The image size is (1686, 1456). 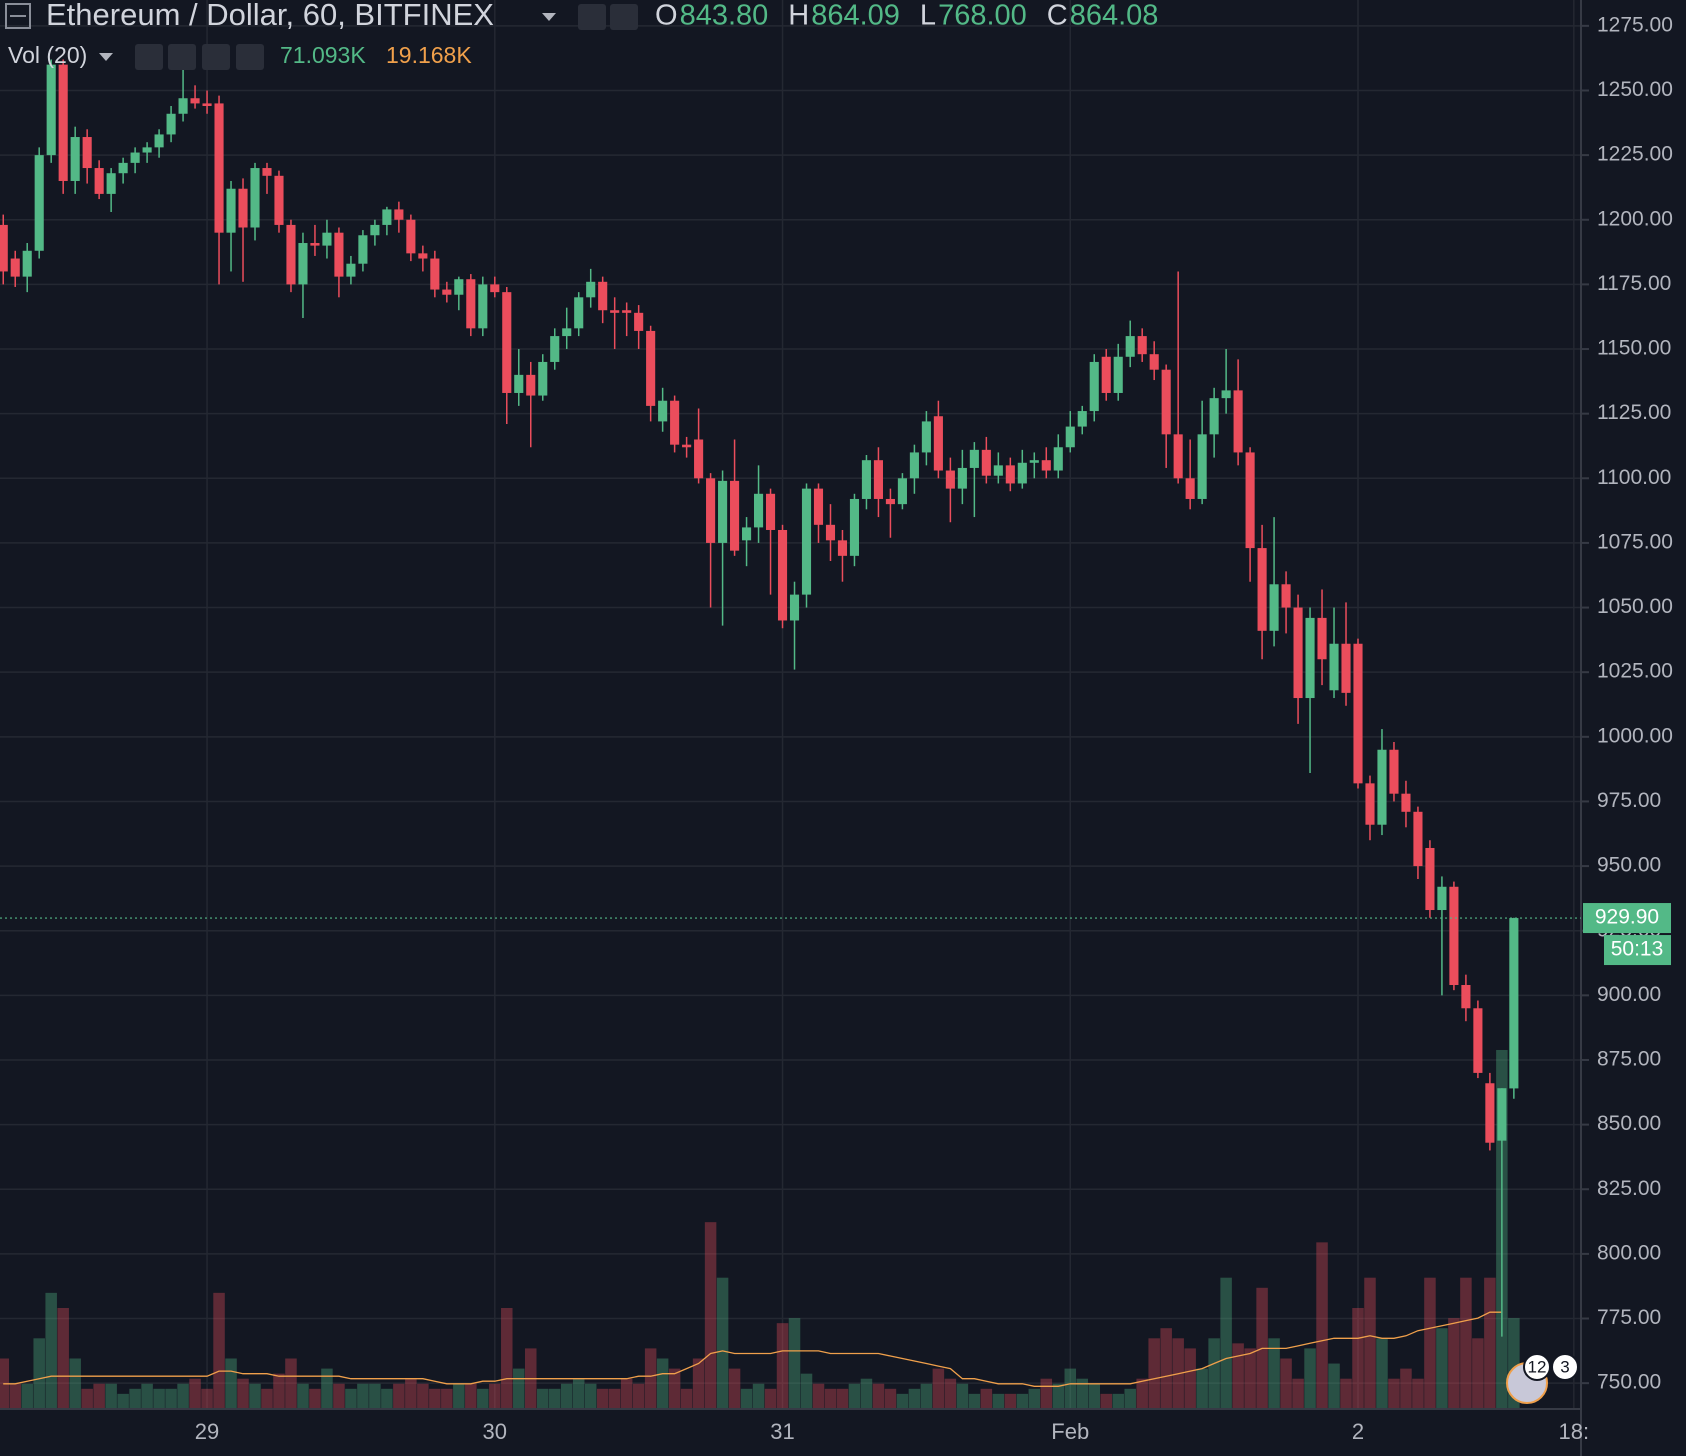 I want to click on legend-value: 843.80, so click(x=724, y=16).